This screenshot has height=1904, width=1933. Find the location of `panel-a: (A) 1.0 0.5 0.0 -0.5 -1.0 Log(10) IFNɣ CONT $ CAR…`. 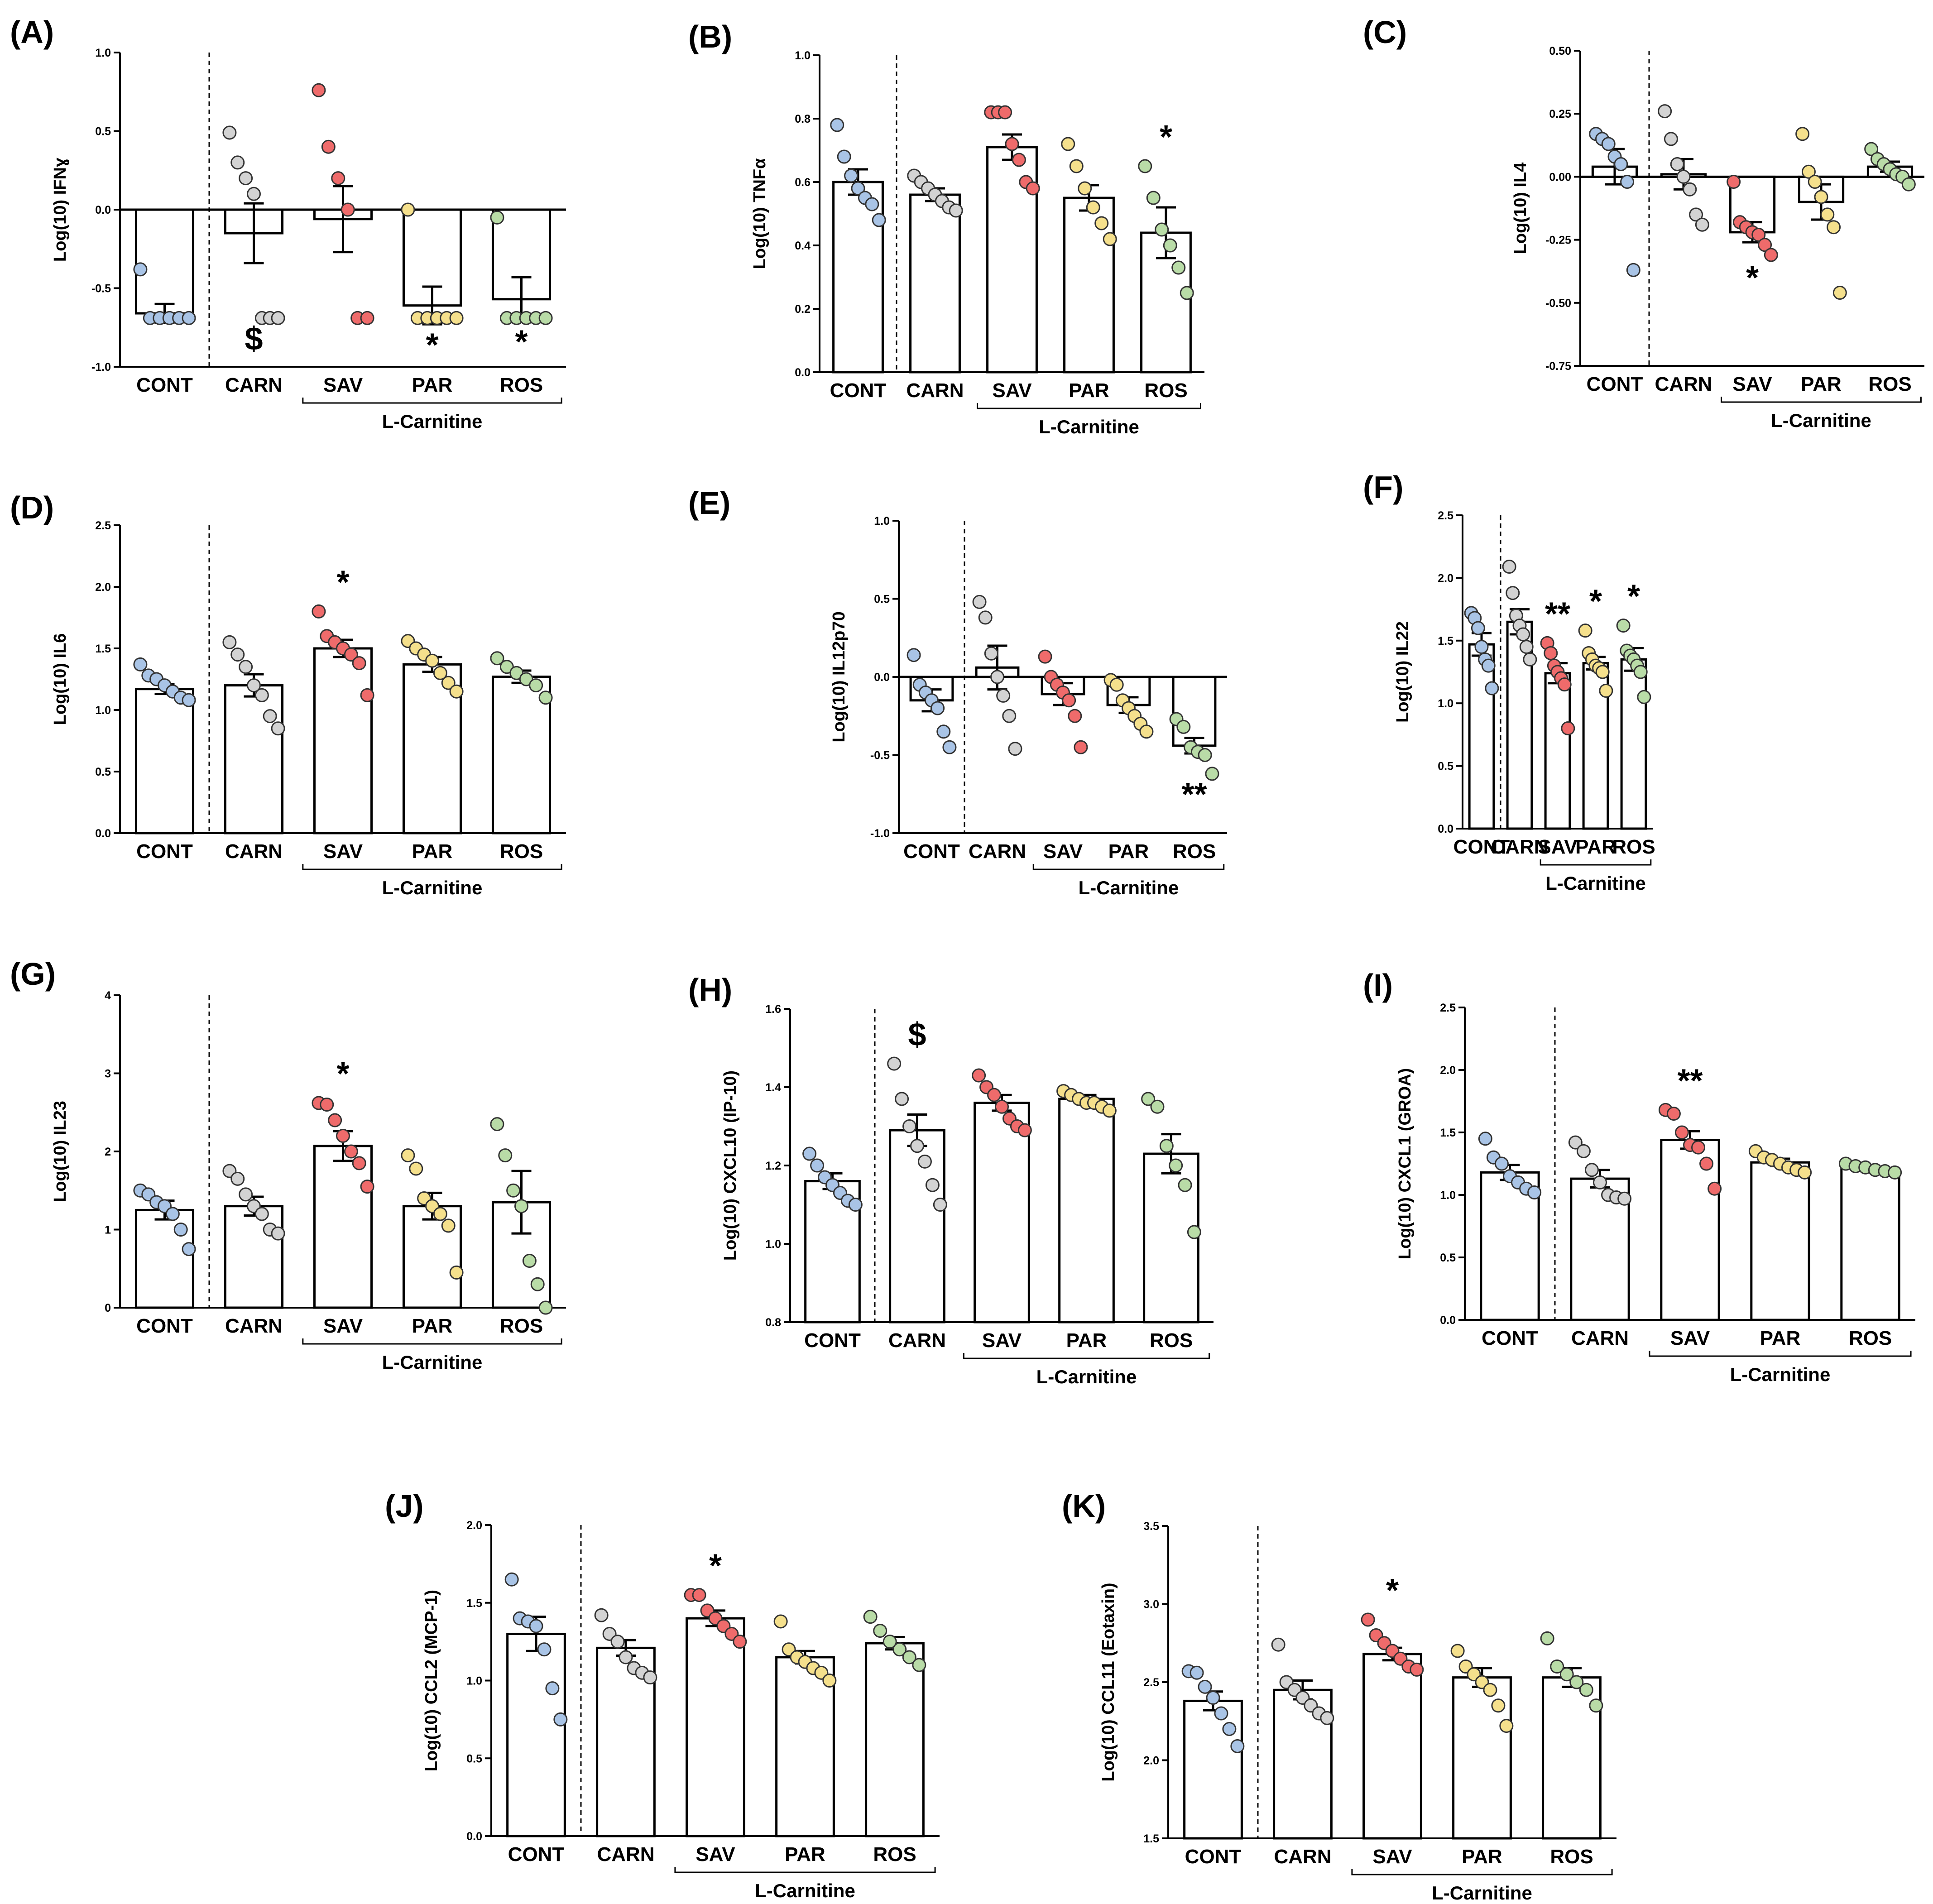

panel-a: (A) 1.0 0.5 0.0 -0.5 -1.0 Log(10) IFNɣ CONT $ CAR… is located at coordinates (288, 223).